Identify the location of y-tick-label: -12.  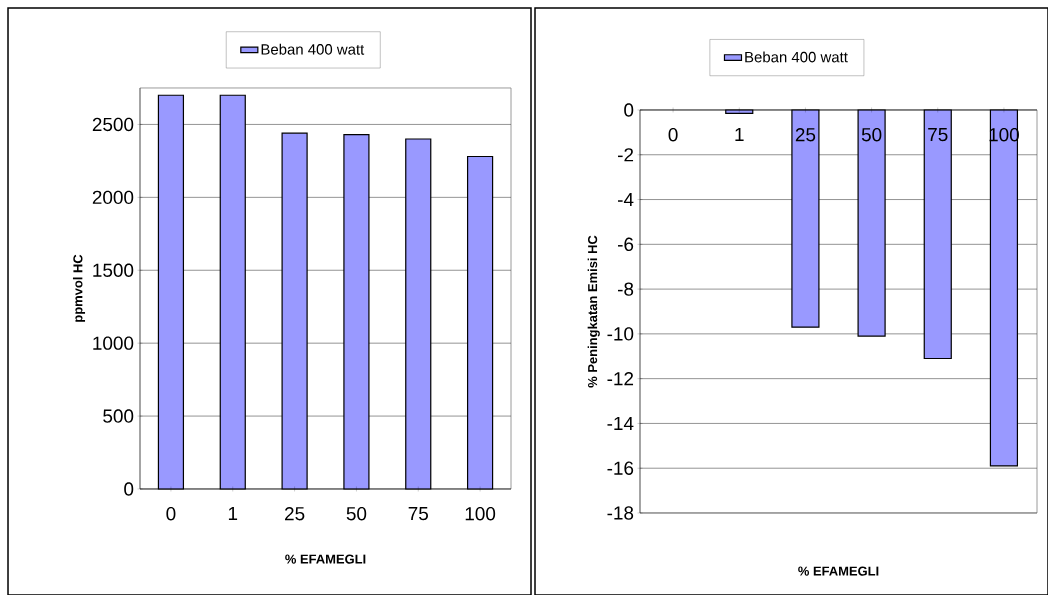
(620, 379).